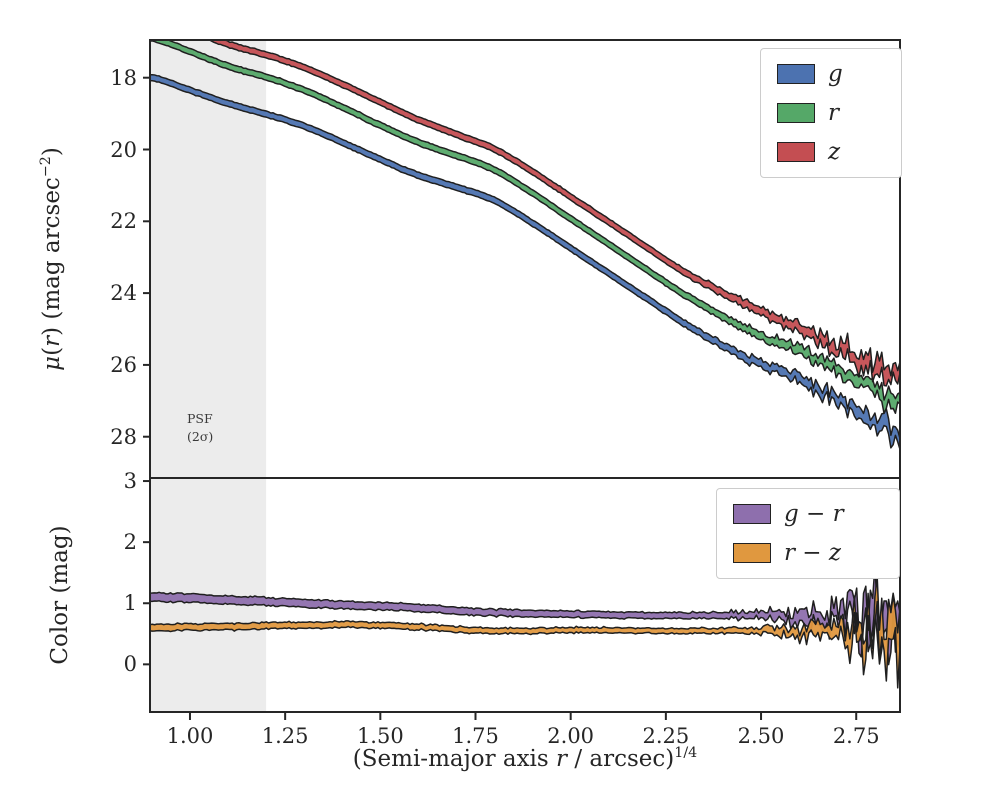 The image size is (1000, 800). Describe the element at coordinates (475, 736) in the screenshot. I see `x-tick-label-1.75: 1.75` at that location.